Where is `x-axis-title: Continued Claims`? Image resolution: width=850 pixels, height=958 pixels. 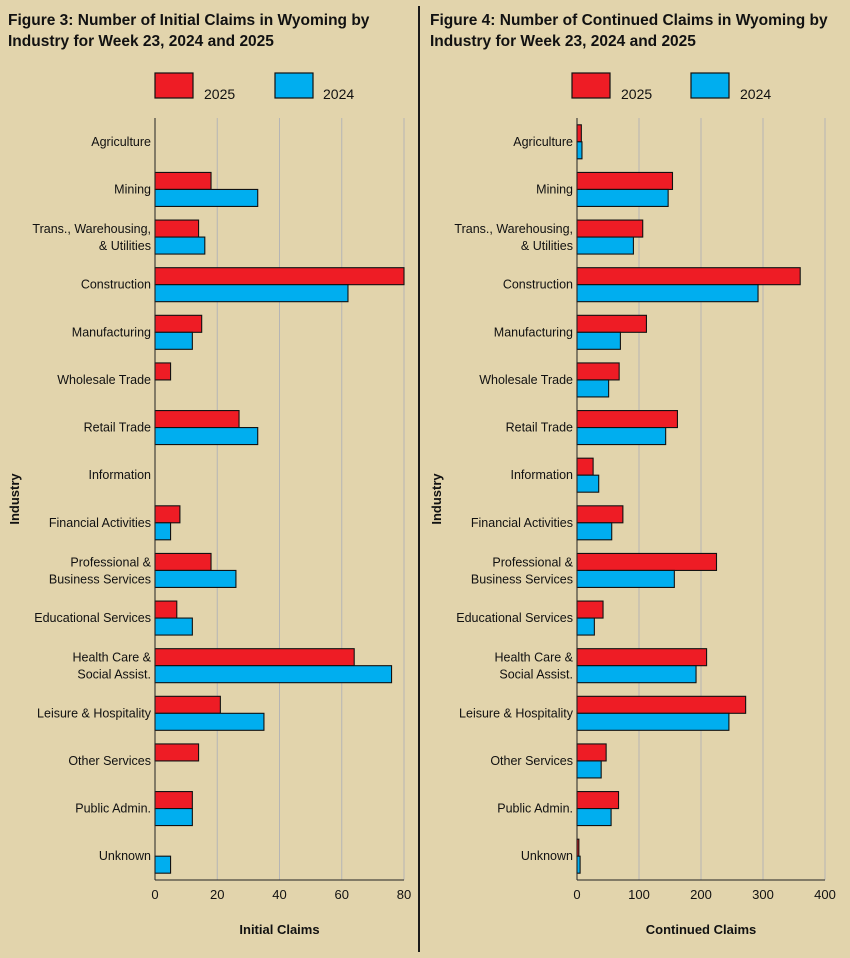
x-axis-title: Continued Claims is located at coordinates (701, 929).